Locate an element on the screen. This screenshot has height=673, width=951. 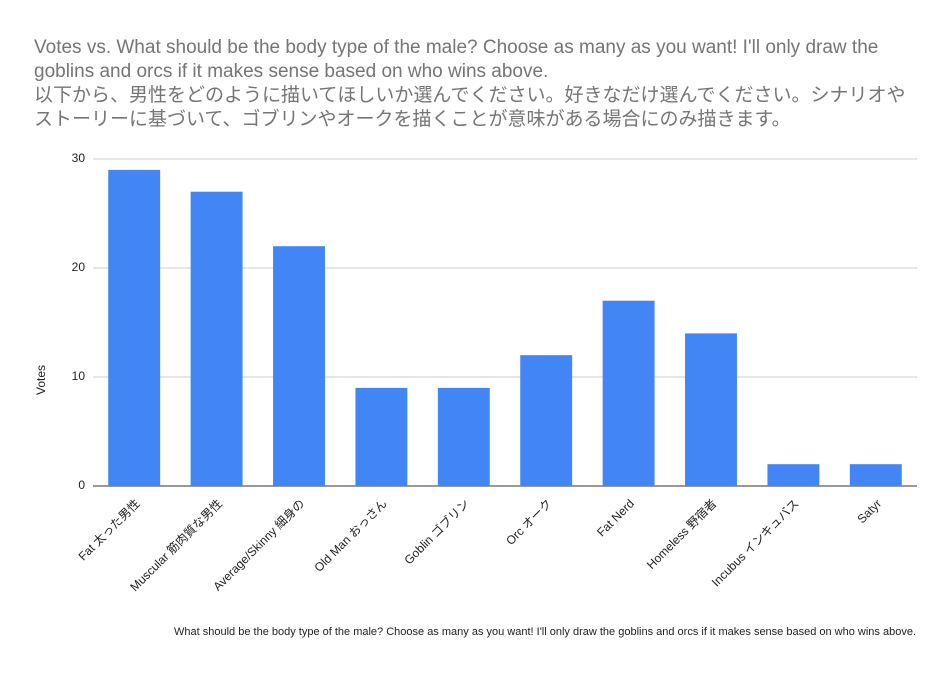
x-tick-label: Muscular 筋肉質な男性 is located at coordinates (176, 545).